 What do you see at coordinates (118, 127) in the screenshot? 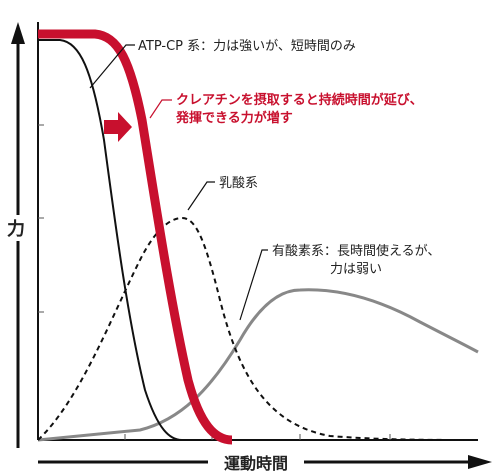
I see `red-arrow` at bounding box center [118, 127].